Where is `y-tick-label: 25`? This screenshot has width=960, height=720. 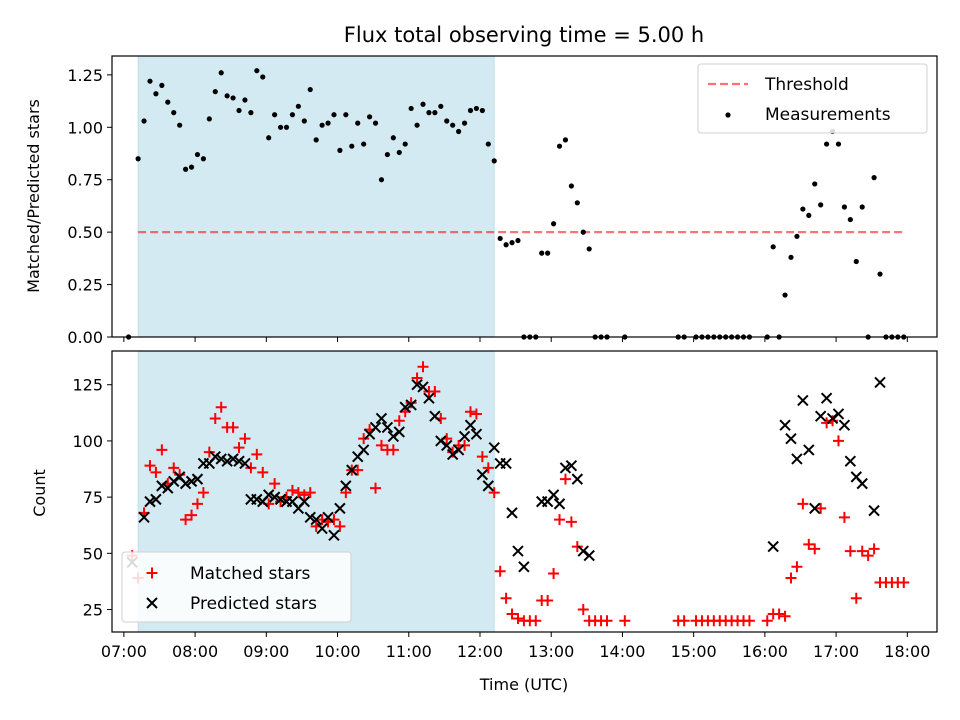
y-tick-label: 25 is located at coordinates (93, 610).